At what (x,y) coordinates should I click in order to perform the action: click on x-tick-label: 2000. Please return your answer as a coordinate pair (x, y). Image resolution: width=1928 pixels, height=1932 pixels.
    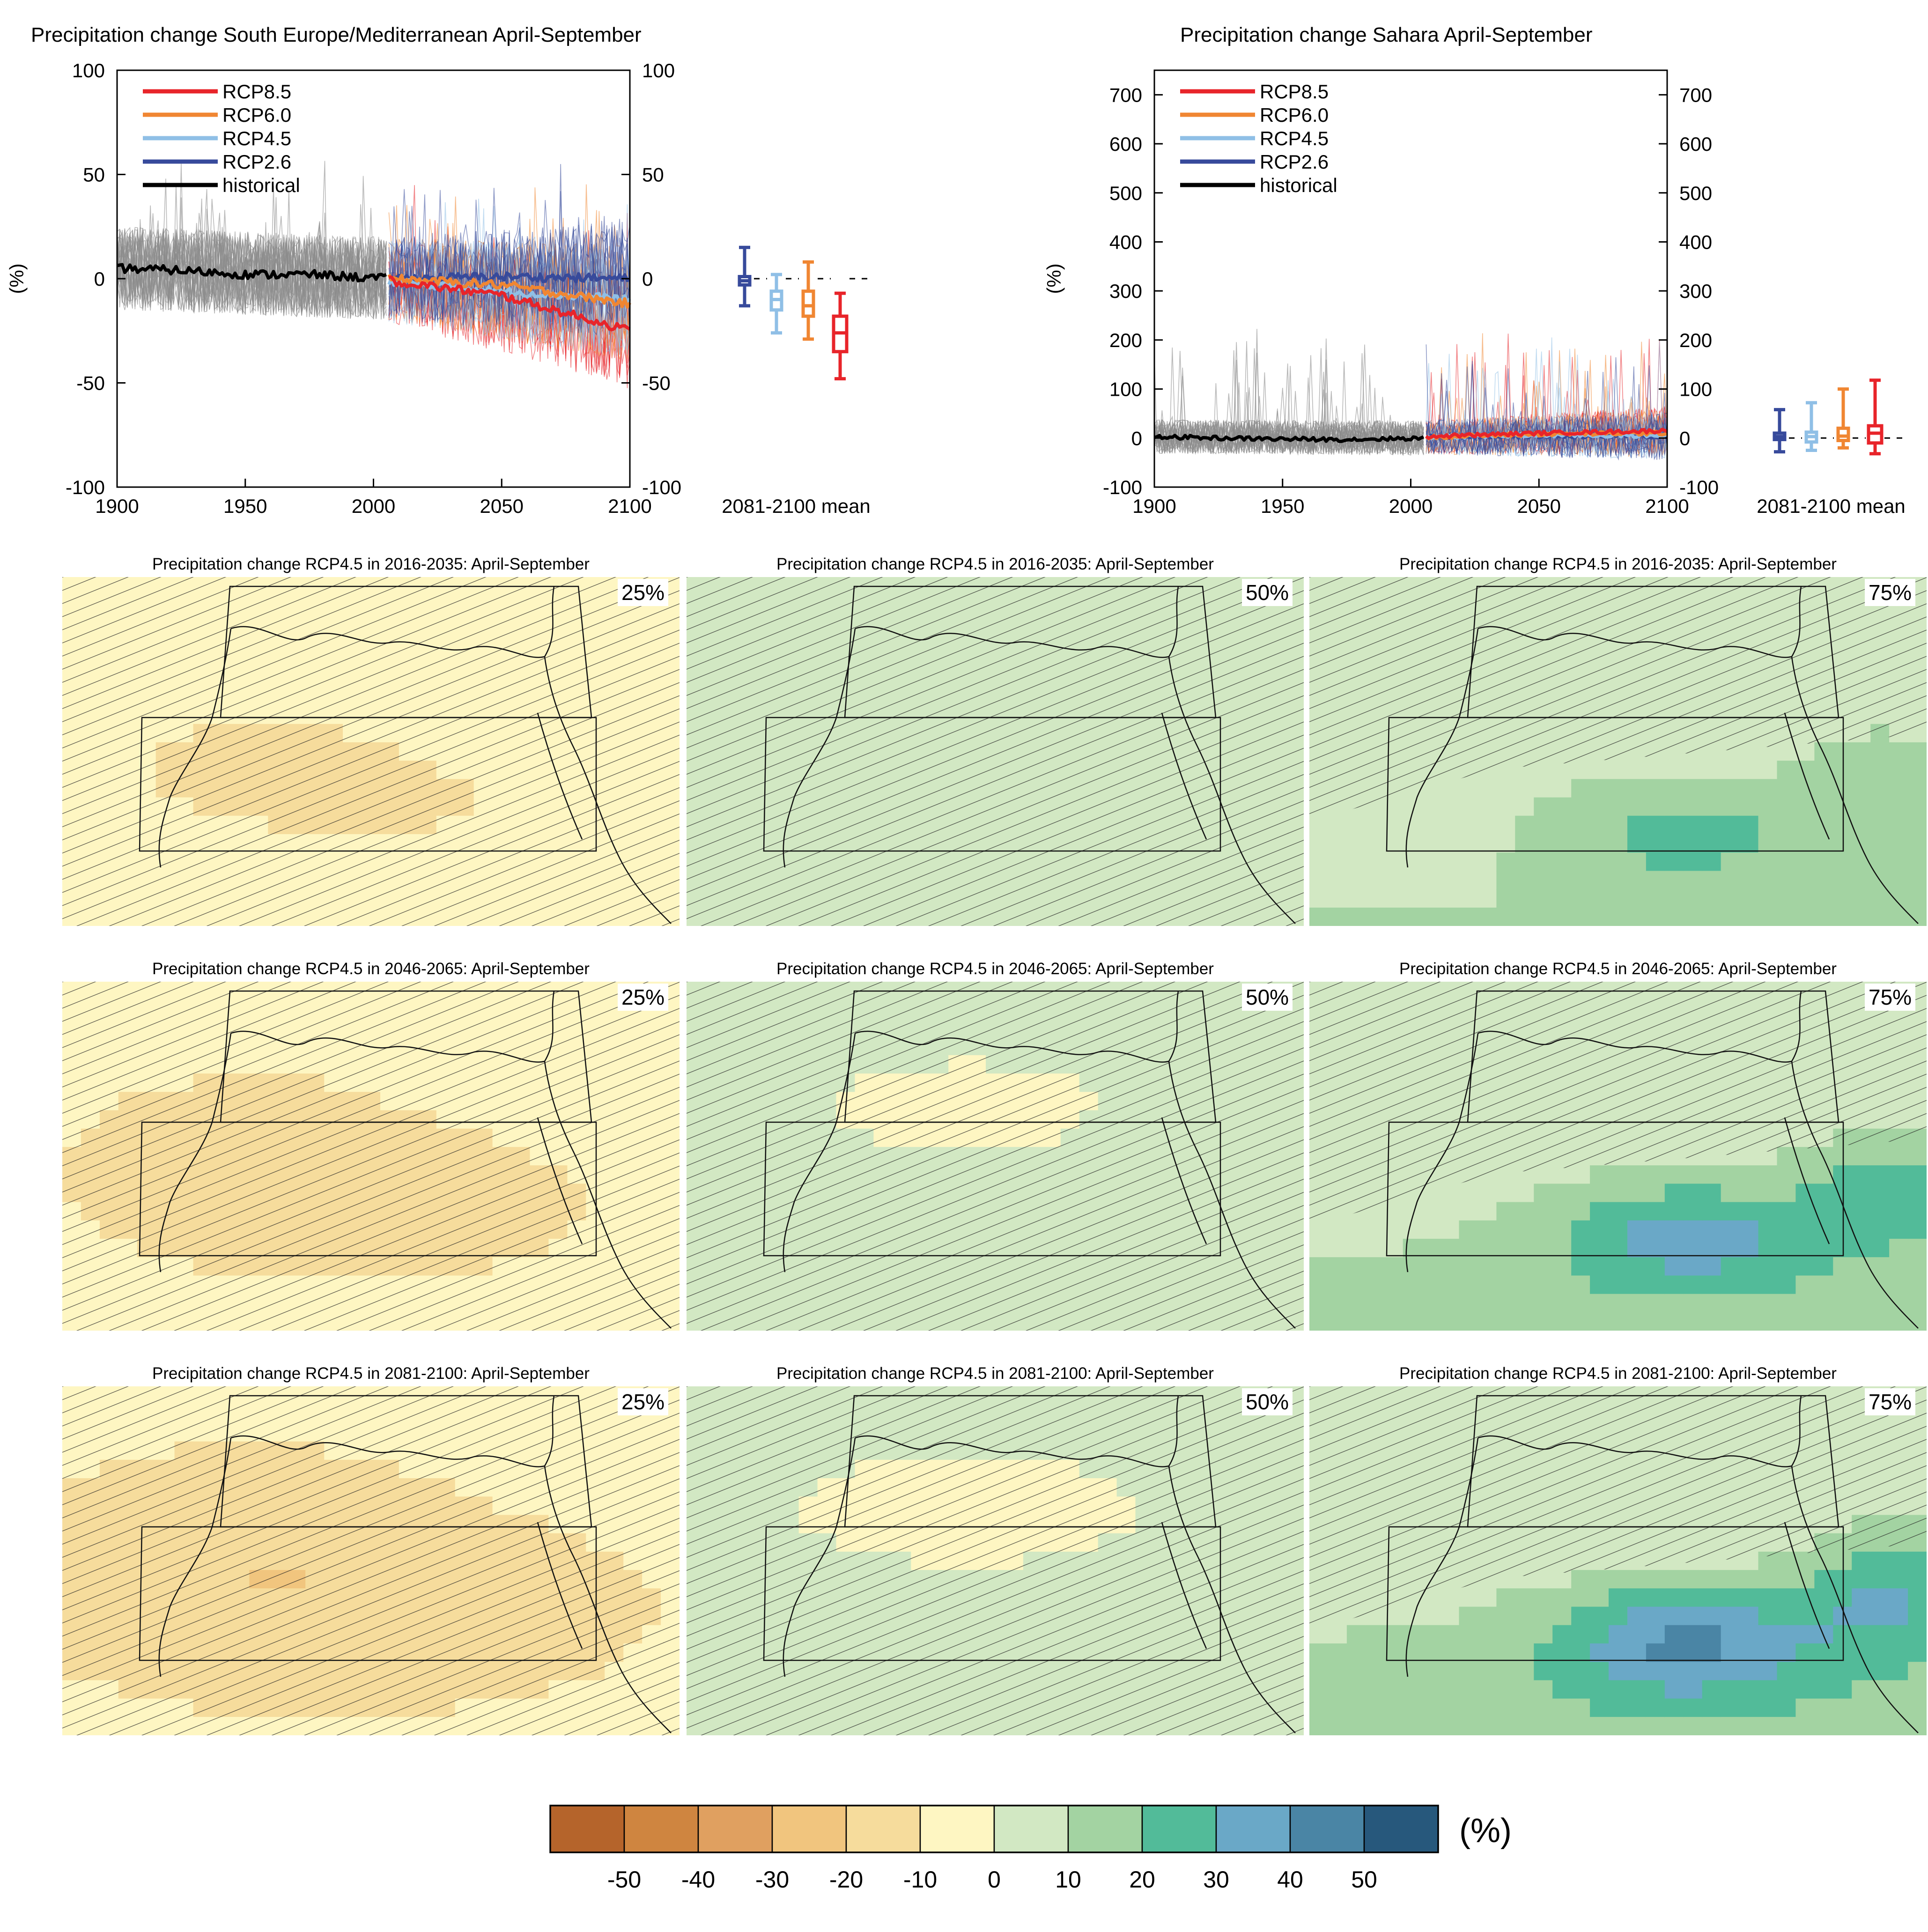
    Looking at the image, I should click on (1411, 506).